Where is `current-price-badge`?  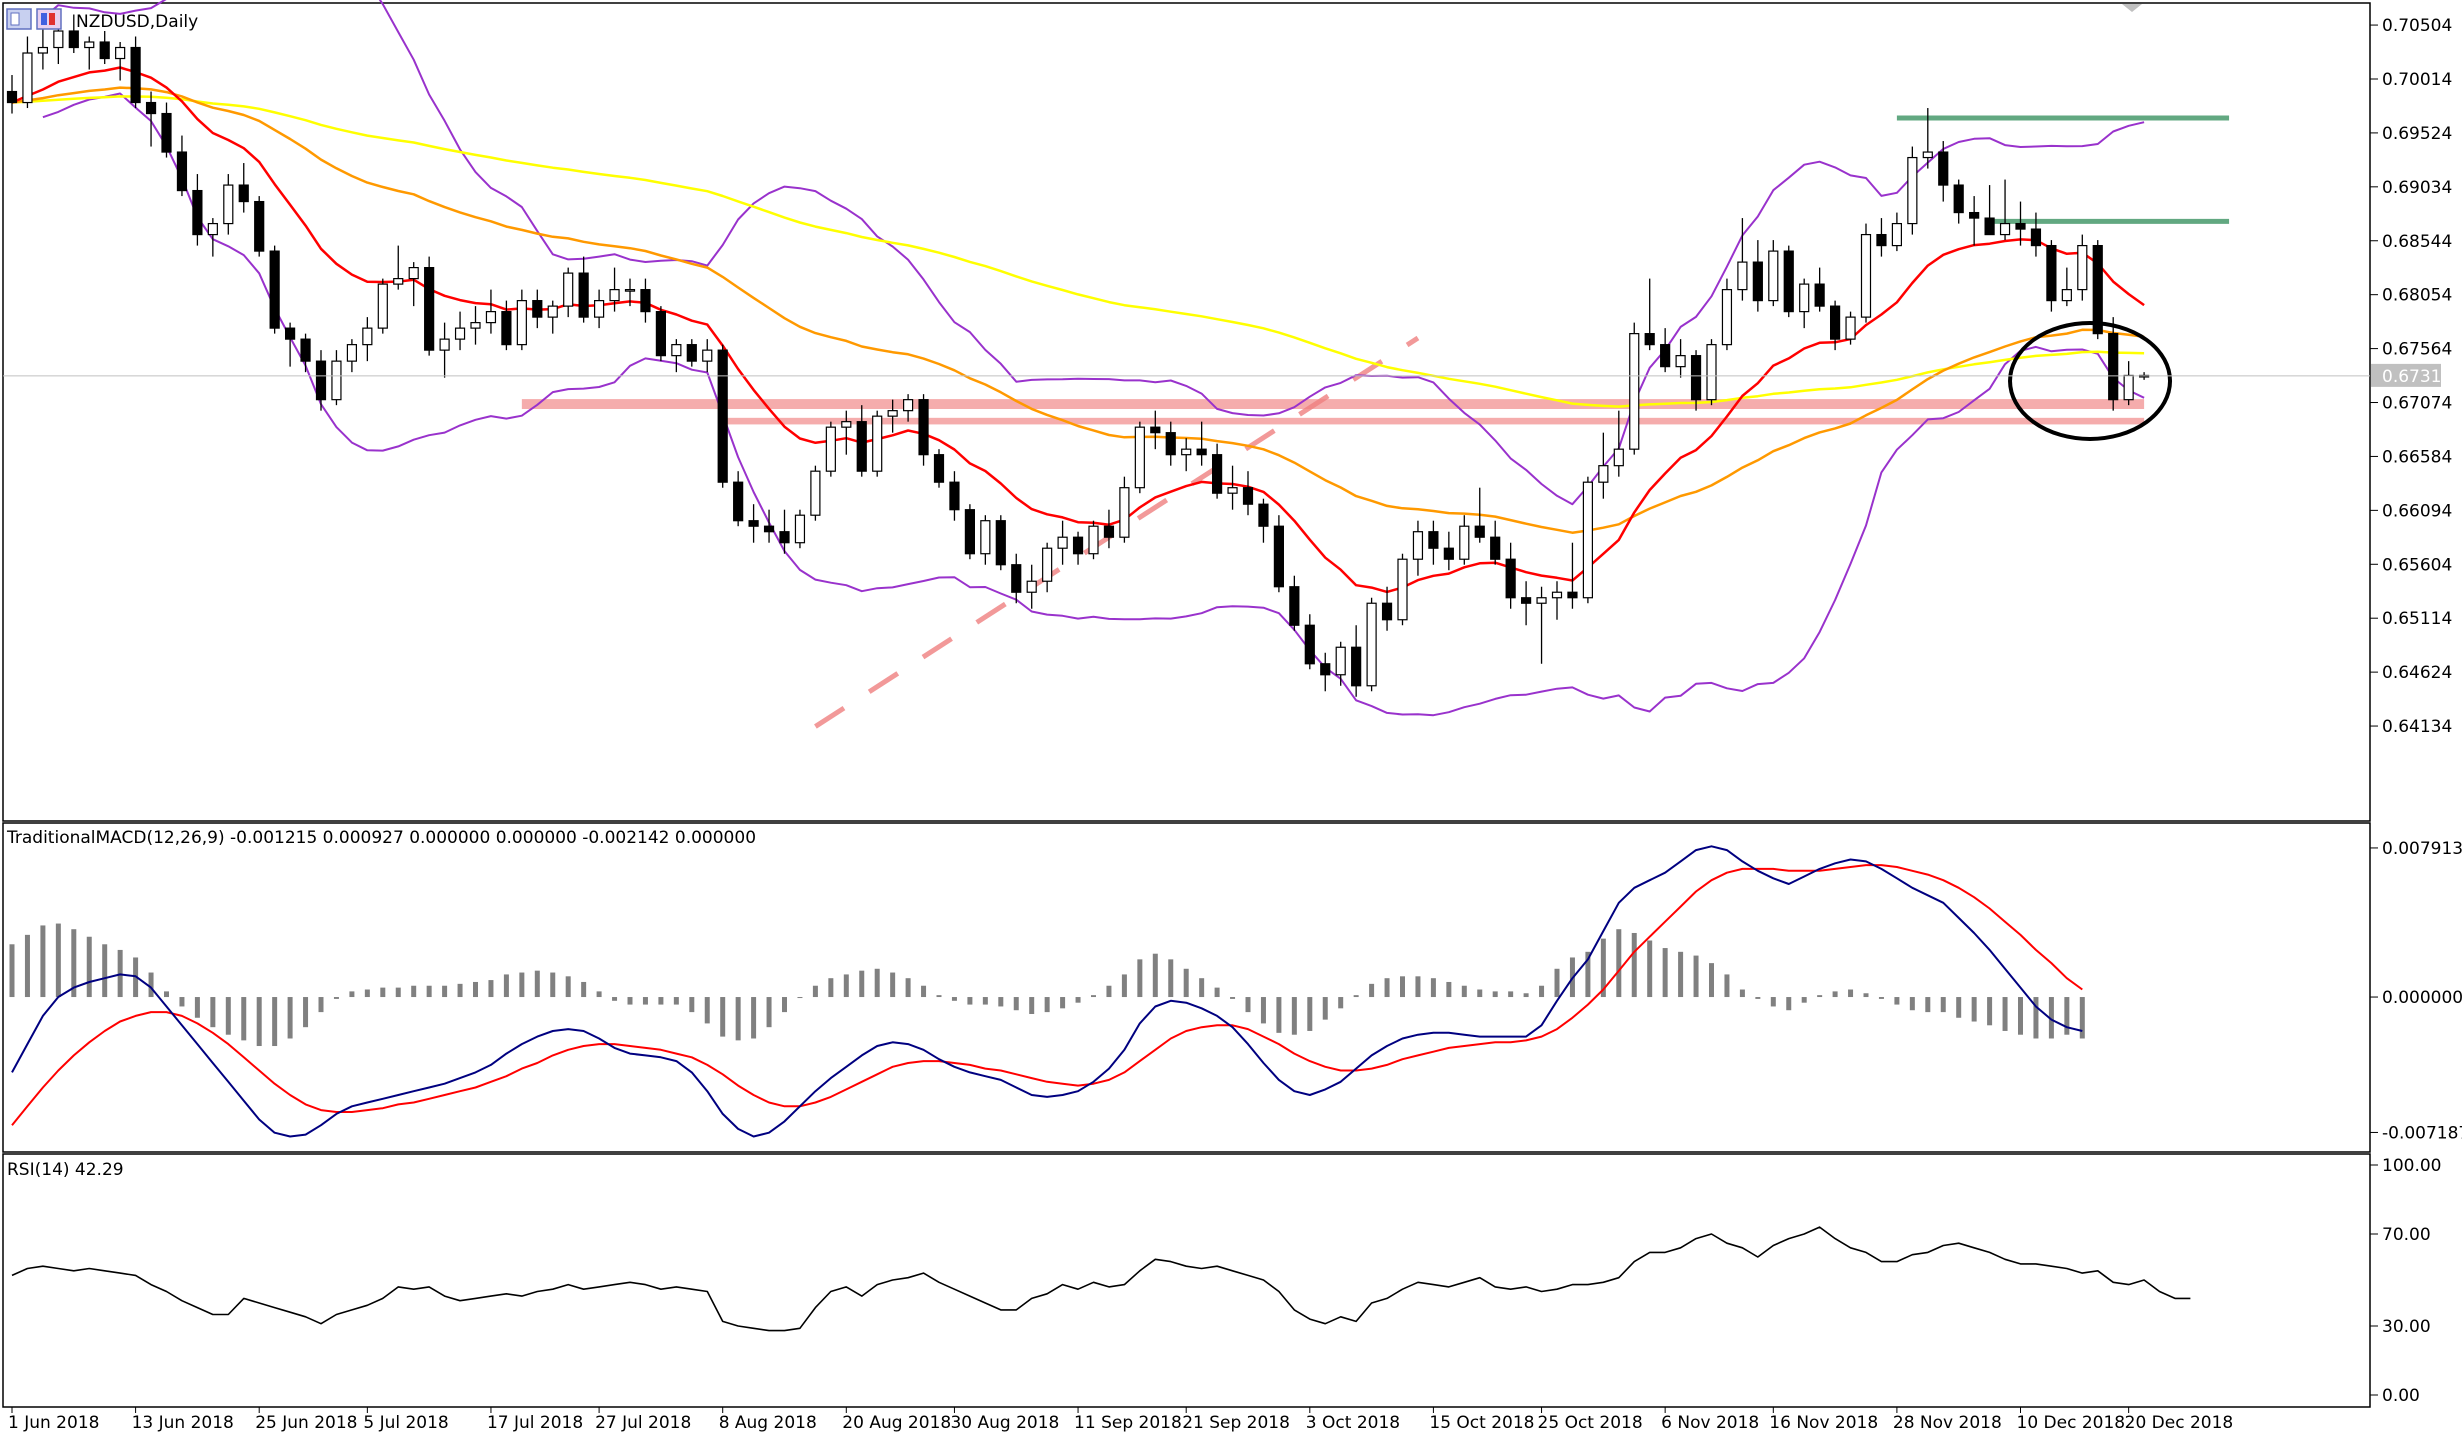 current-price-badge is located at coordinates (2406, 375).